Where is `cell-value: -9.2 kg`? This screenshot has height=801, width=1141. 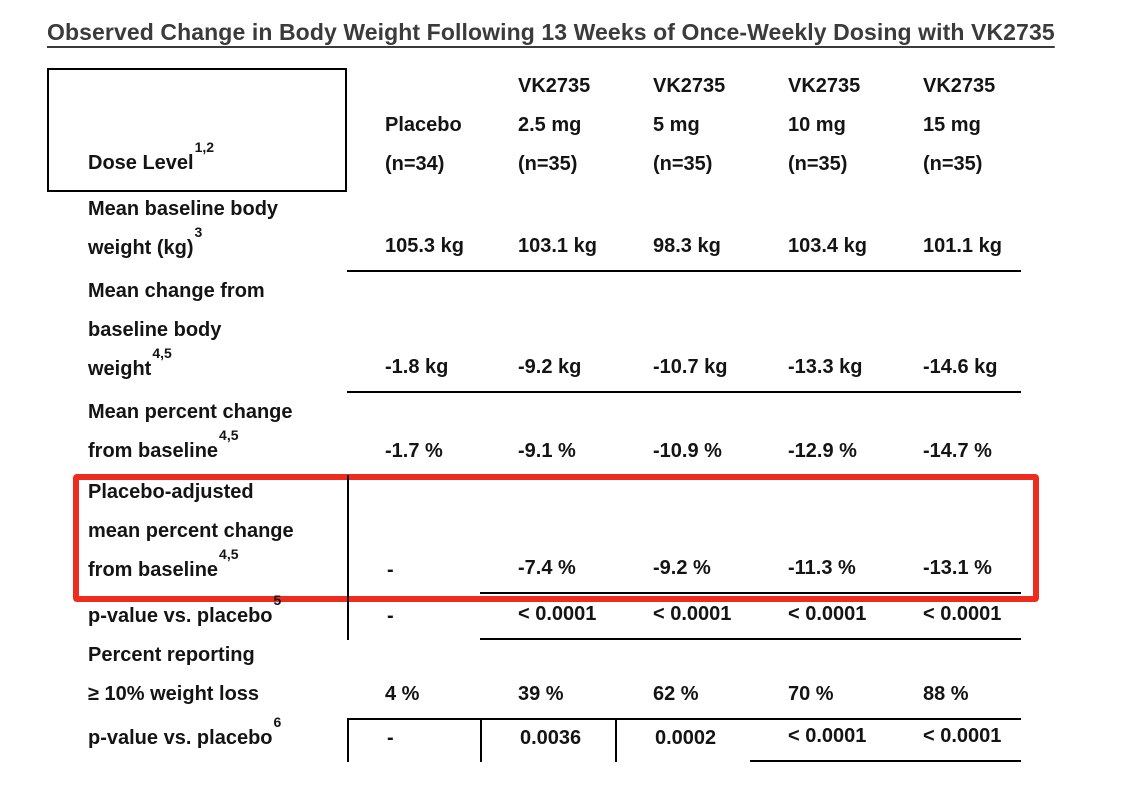 cell-value: -9.2 kg is located at coordinates (547, 332).